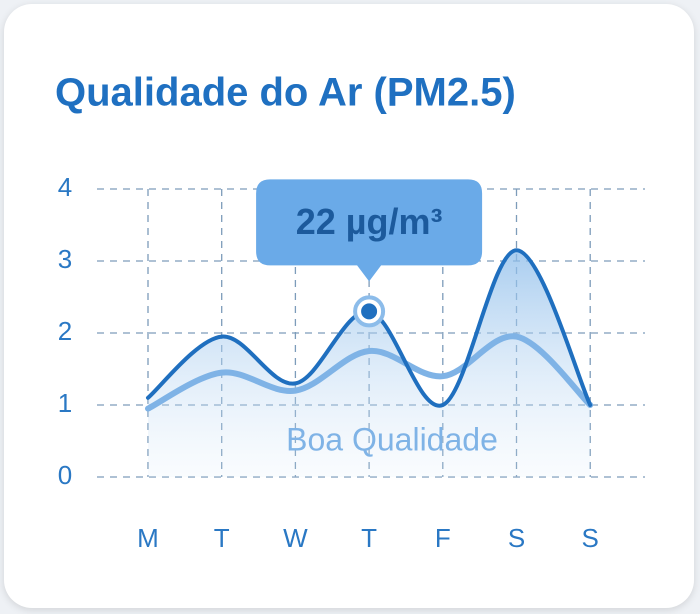  Describe the element at coordinates (65, 187) in the screenshot. I see `y-tick-label: 4` at that location.